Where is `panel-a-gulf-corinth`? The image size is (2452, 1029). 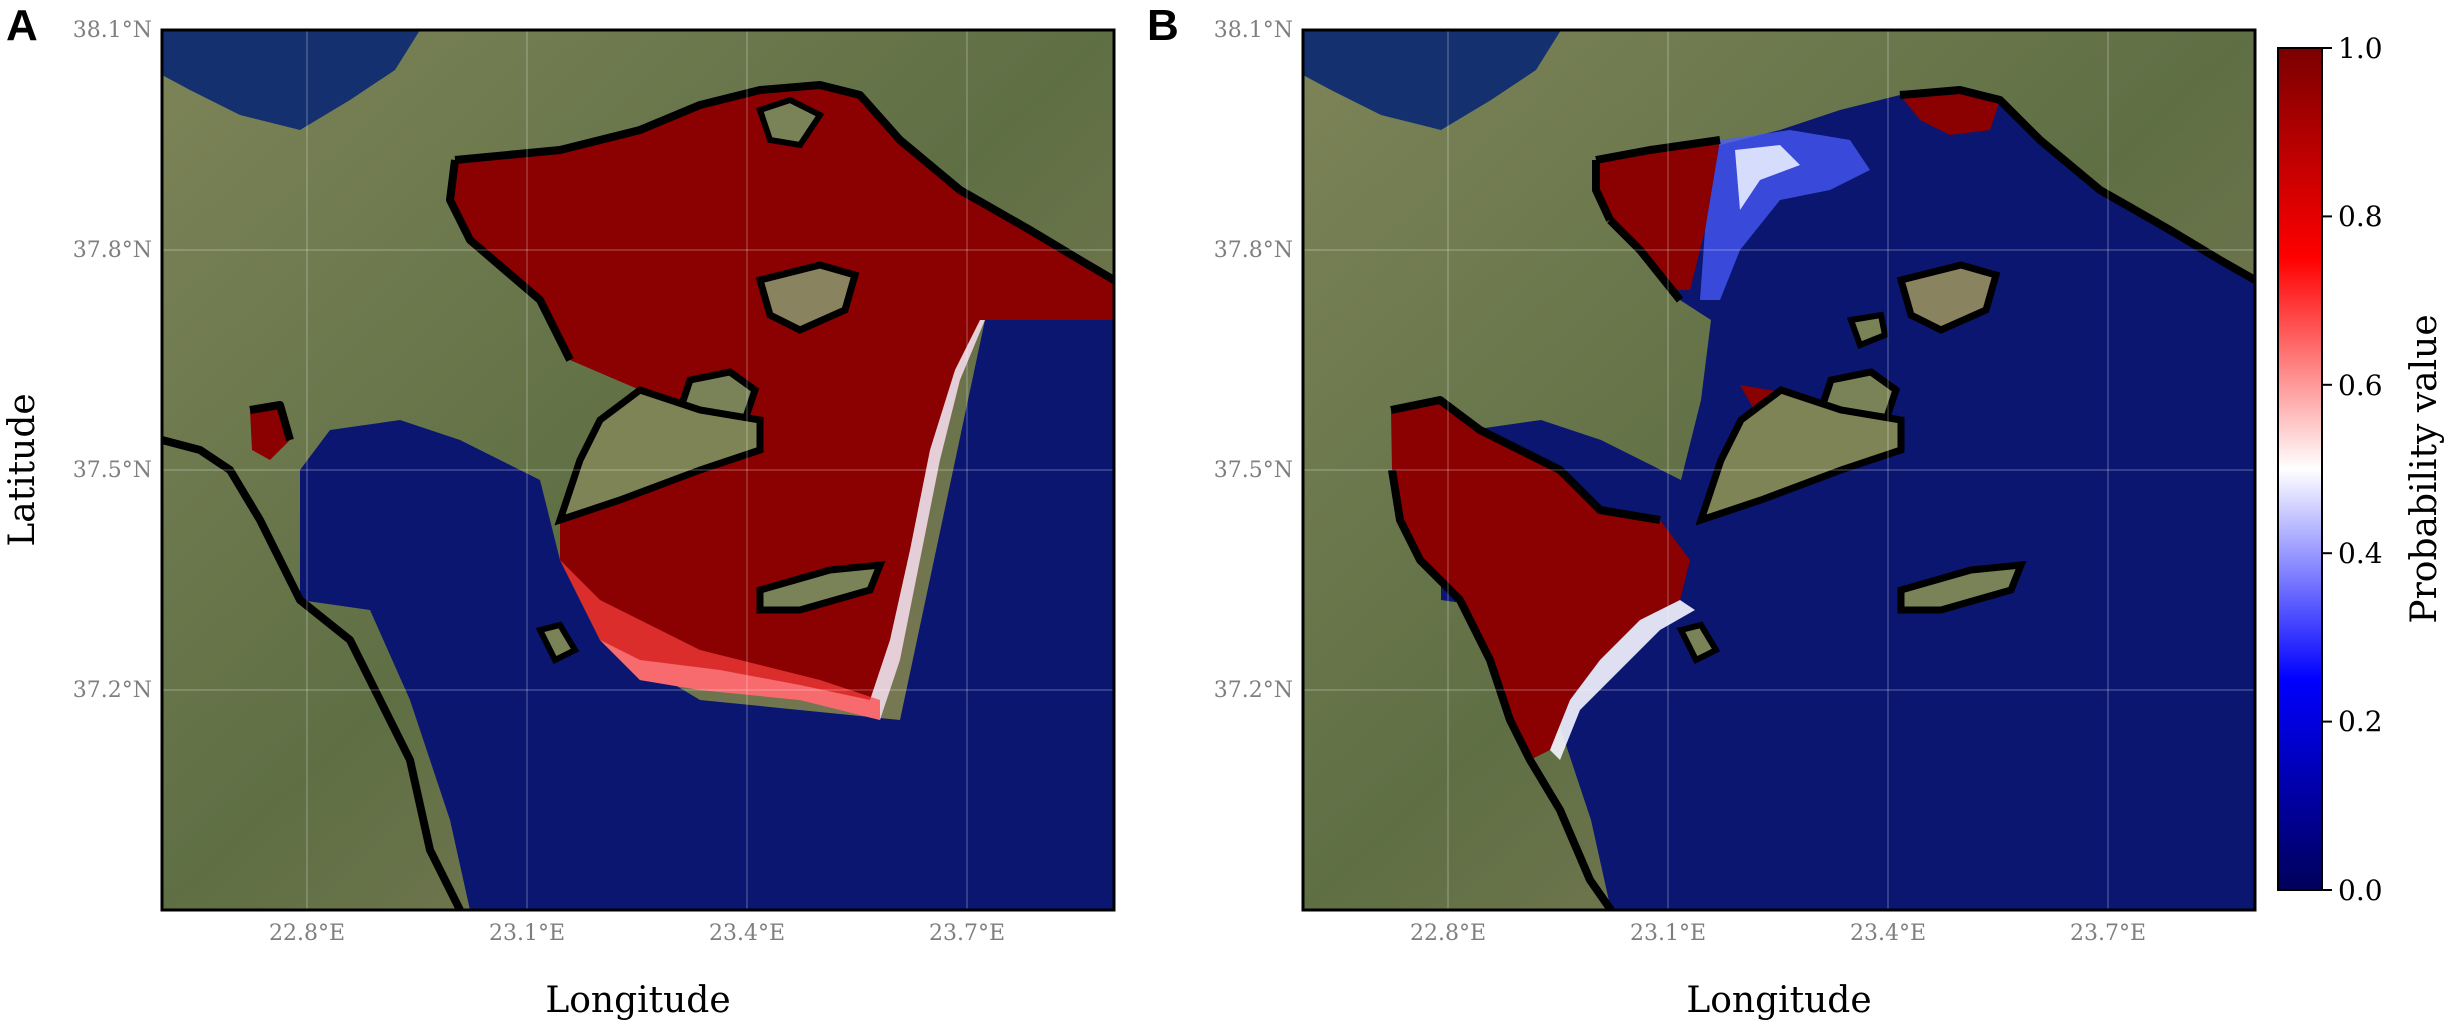 panel-a-gulf-corinth is located at coordinates (291, 80).